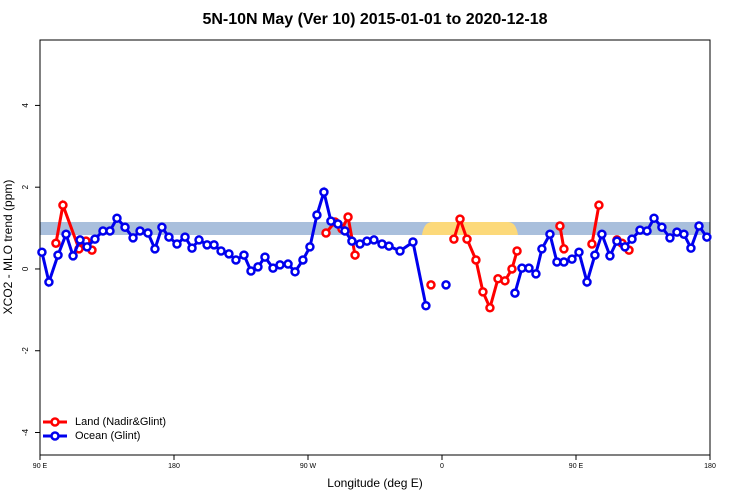  I want to click on x-tick-label: 90 W, so click(308, 466).